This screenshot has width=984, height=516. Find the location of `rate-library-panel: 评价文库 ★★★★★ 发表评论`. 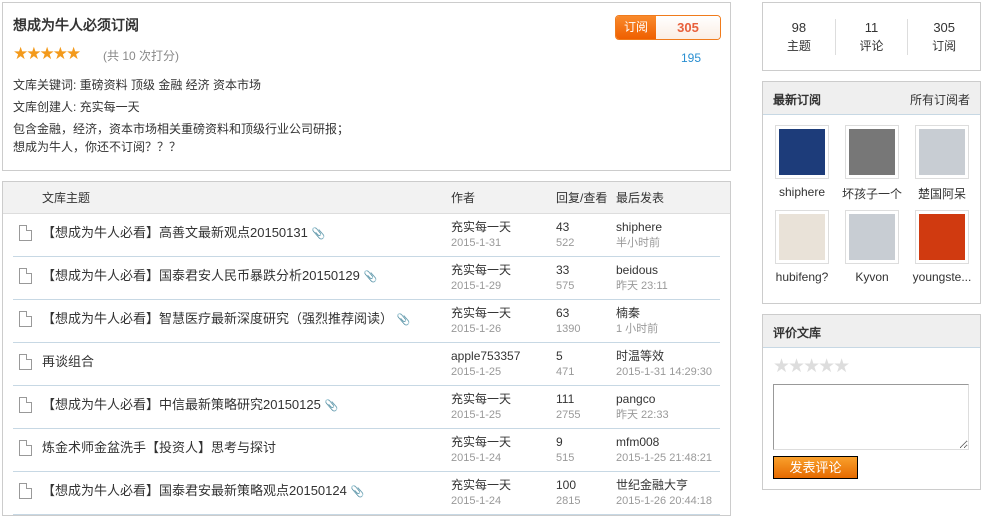

rate-library-panel: 评价文库 ★★★★★ 发表评论 is located at coordinates (871, 402).